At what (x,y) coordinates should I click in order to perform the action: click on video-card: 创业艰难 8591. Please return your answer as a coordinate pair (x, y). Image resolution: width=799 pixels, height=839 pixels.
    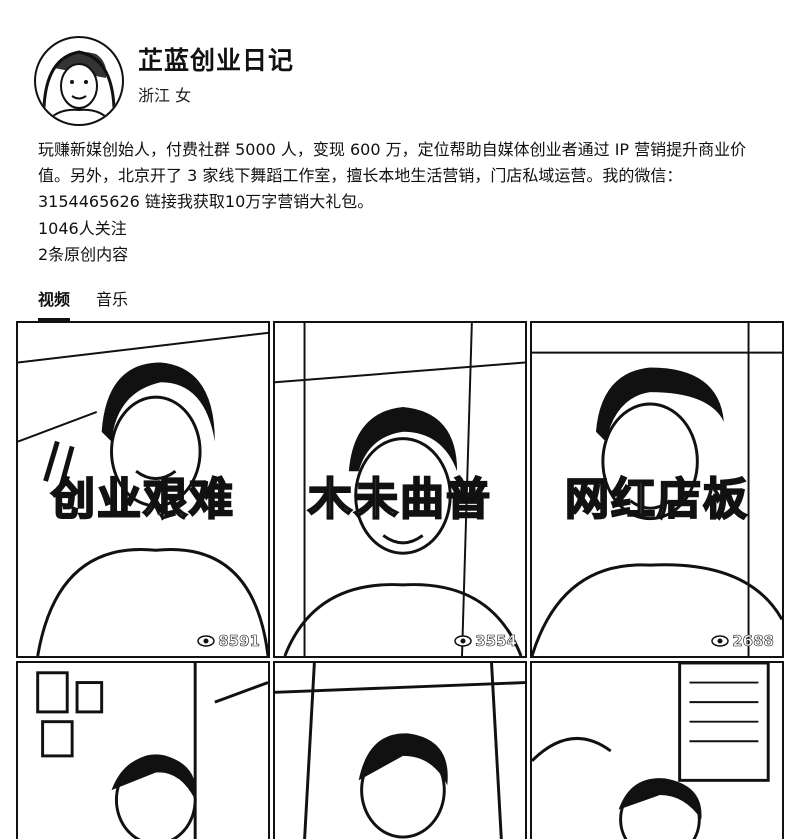
    Looking at the image, I should click on (143, 489).